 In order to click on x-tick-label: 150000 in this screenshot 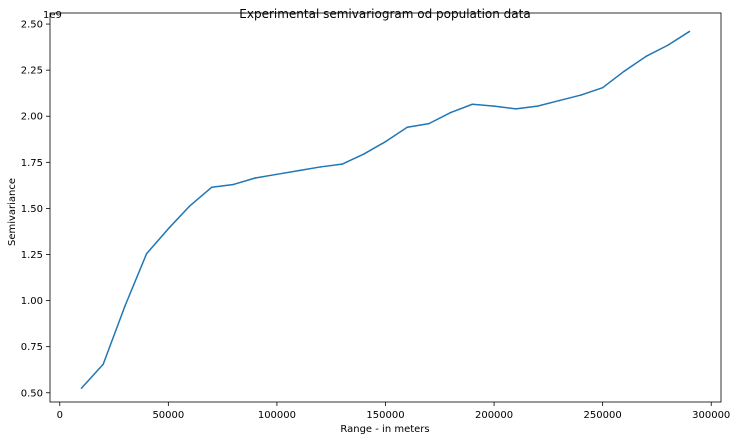, I will do `click(385, 415)`.